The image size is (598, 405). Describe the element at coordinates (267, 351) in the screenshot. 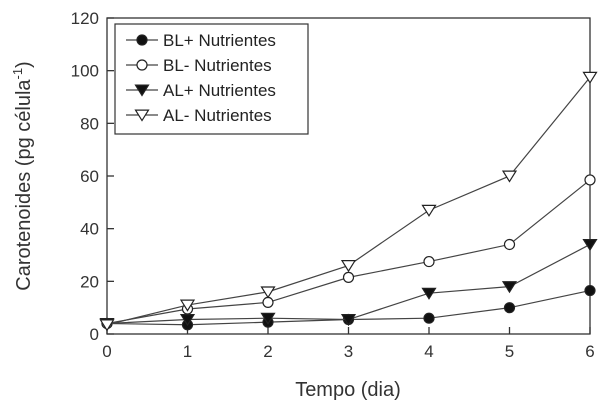

I see `x-tick-label: 2` at that location.